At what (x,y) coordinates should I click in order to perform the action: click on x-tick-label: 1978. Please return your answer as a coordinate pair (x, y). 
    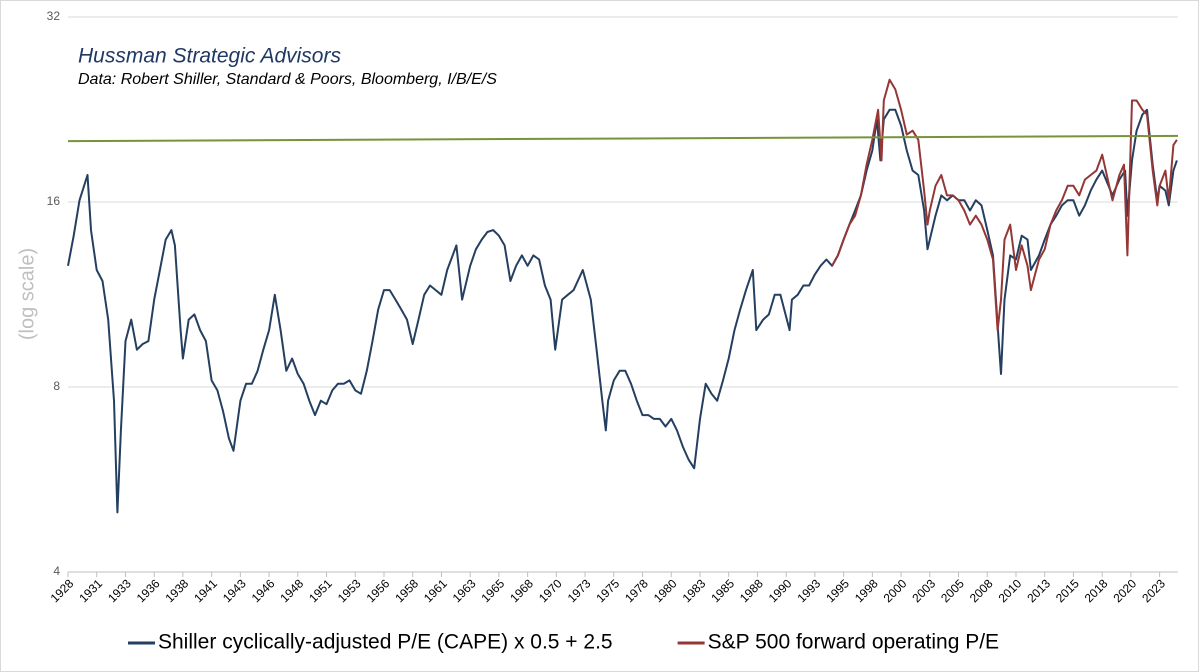
    Looking at the image, I should click on (636, 590).